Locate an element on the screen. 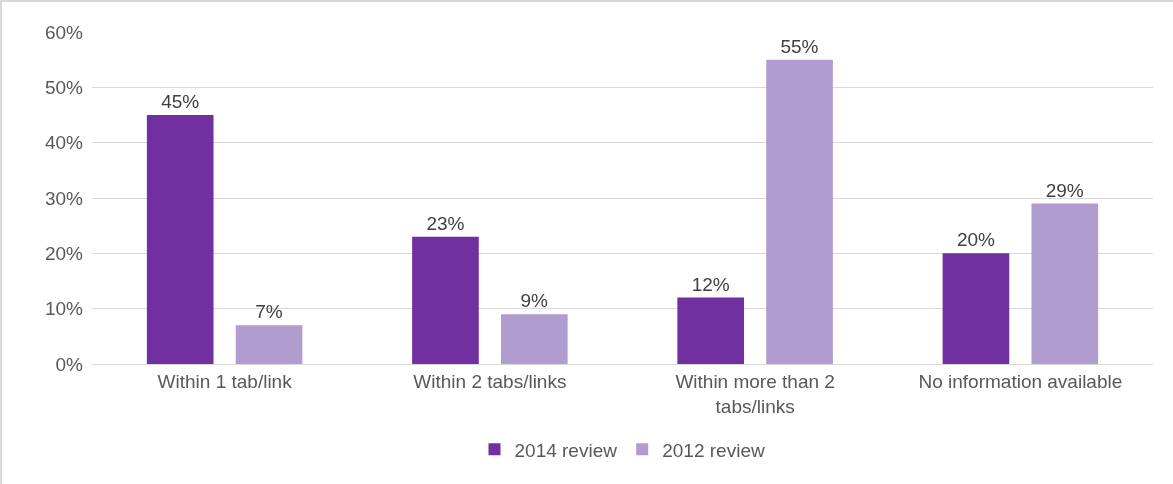 The image size is (1173, 484). data-label: 9% is located at coordinates (534, 301).